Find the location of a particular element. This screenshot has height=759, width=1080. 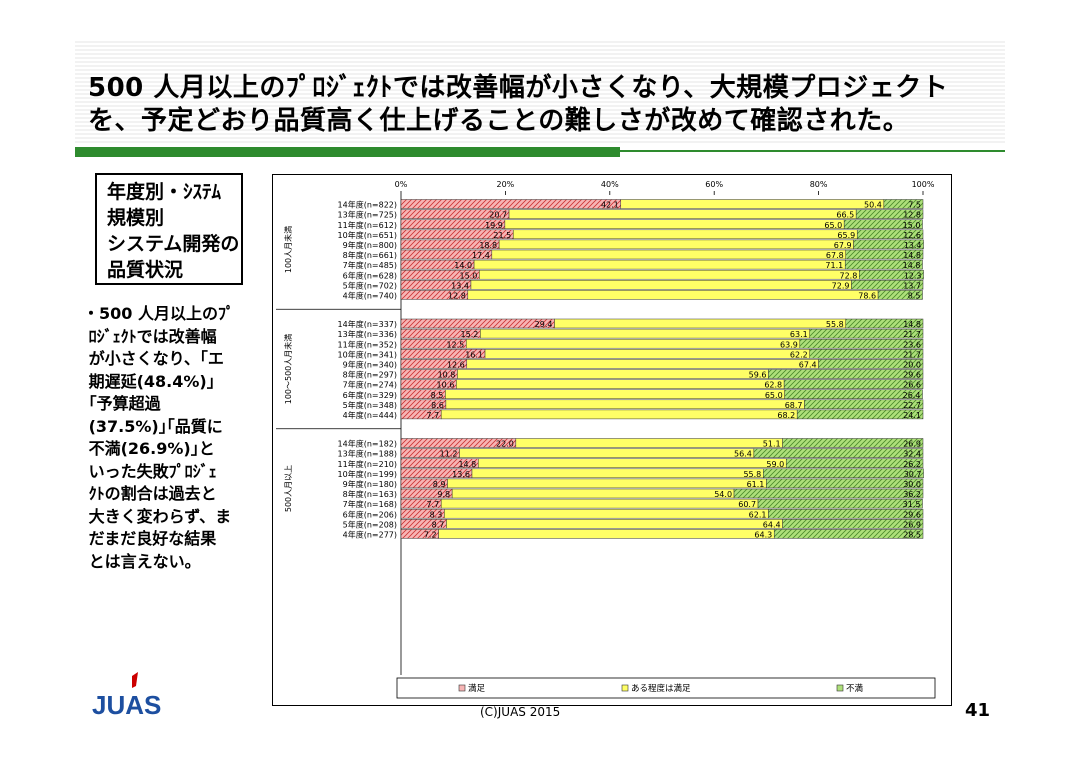

data-label: 21.7 is located at coordinates (912, 334).